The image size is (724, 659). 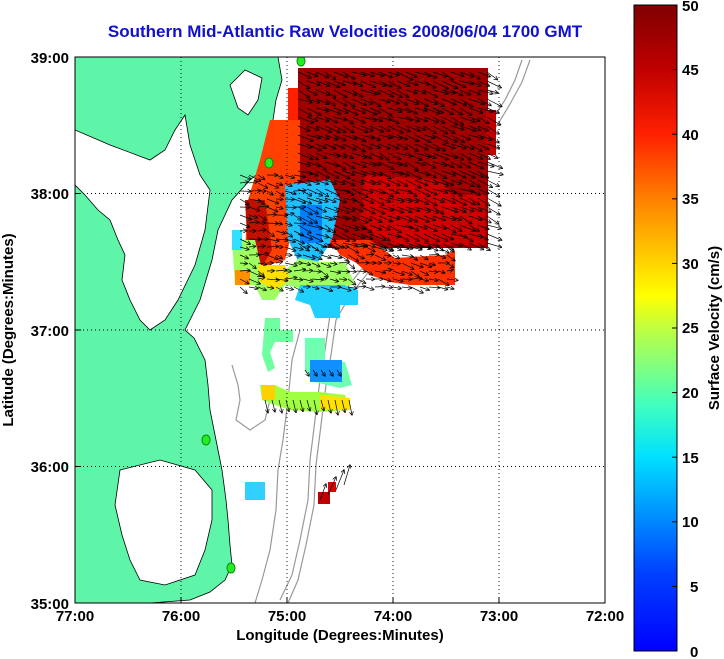 I want to click on y-tick-labels: 39:00 38:00 37:00 36:00 35:00, so click(x=50, y=331).